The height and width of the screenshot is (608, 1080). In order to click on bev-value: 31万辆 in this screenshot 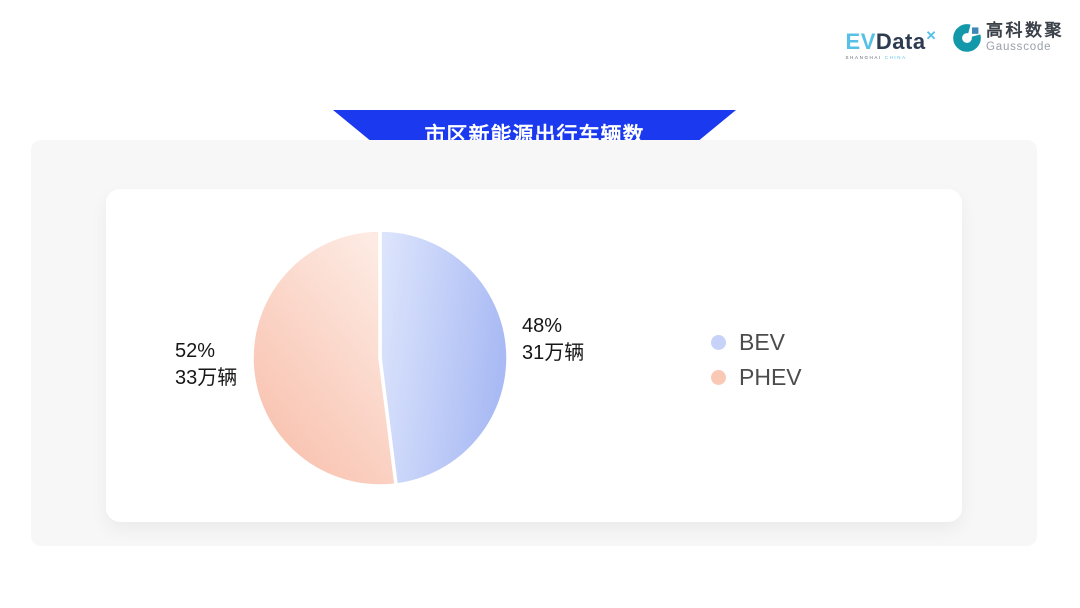, I will do `click(553, 353)`.